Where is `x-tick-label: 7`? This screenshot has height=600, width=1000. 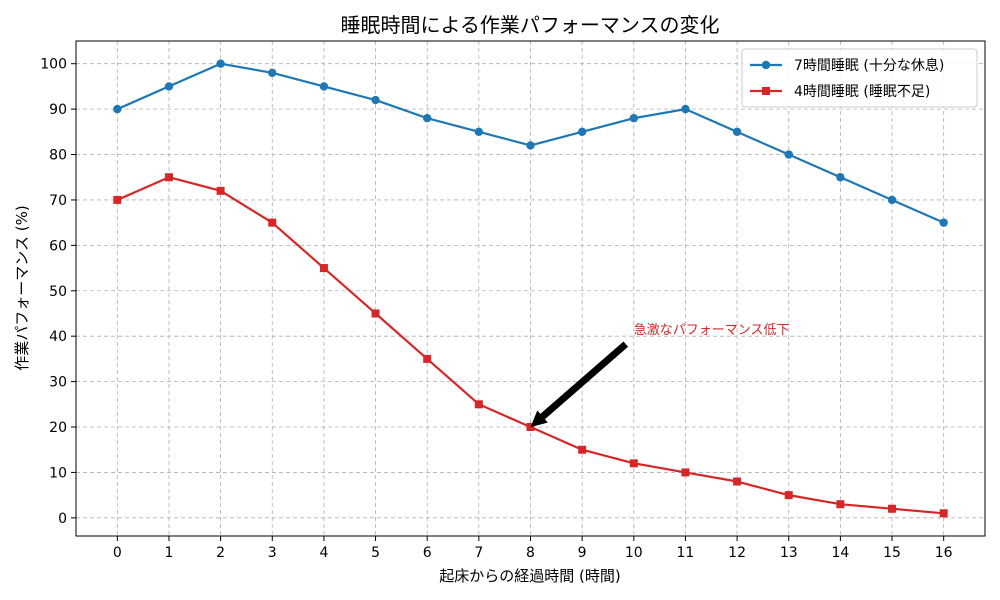
x-tick-label: 7 is located at coordinates (478, 553).